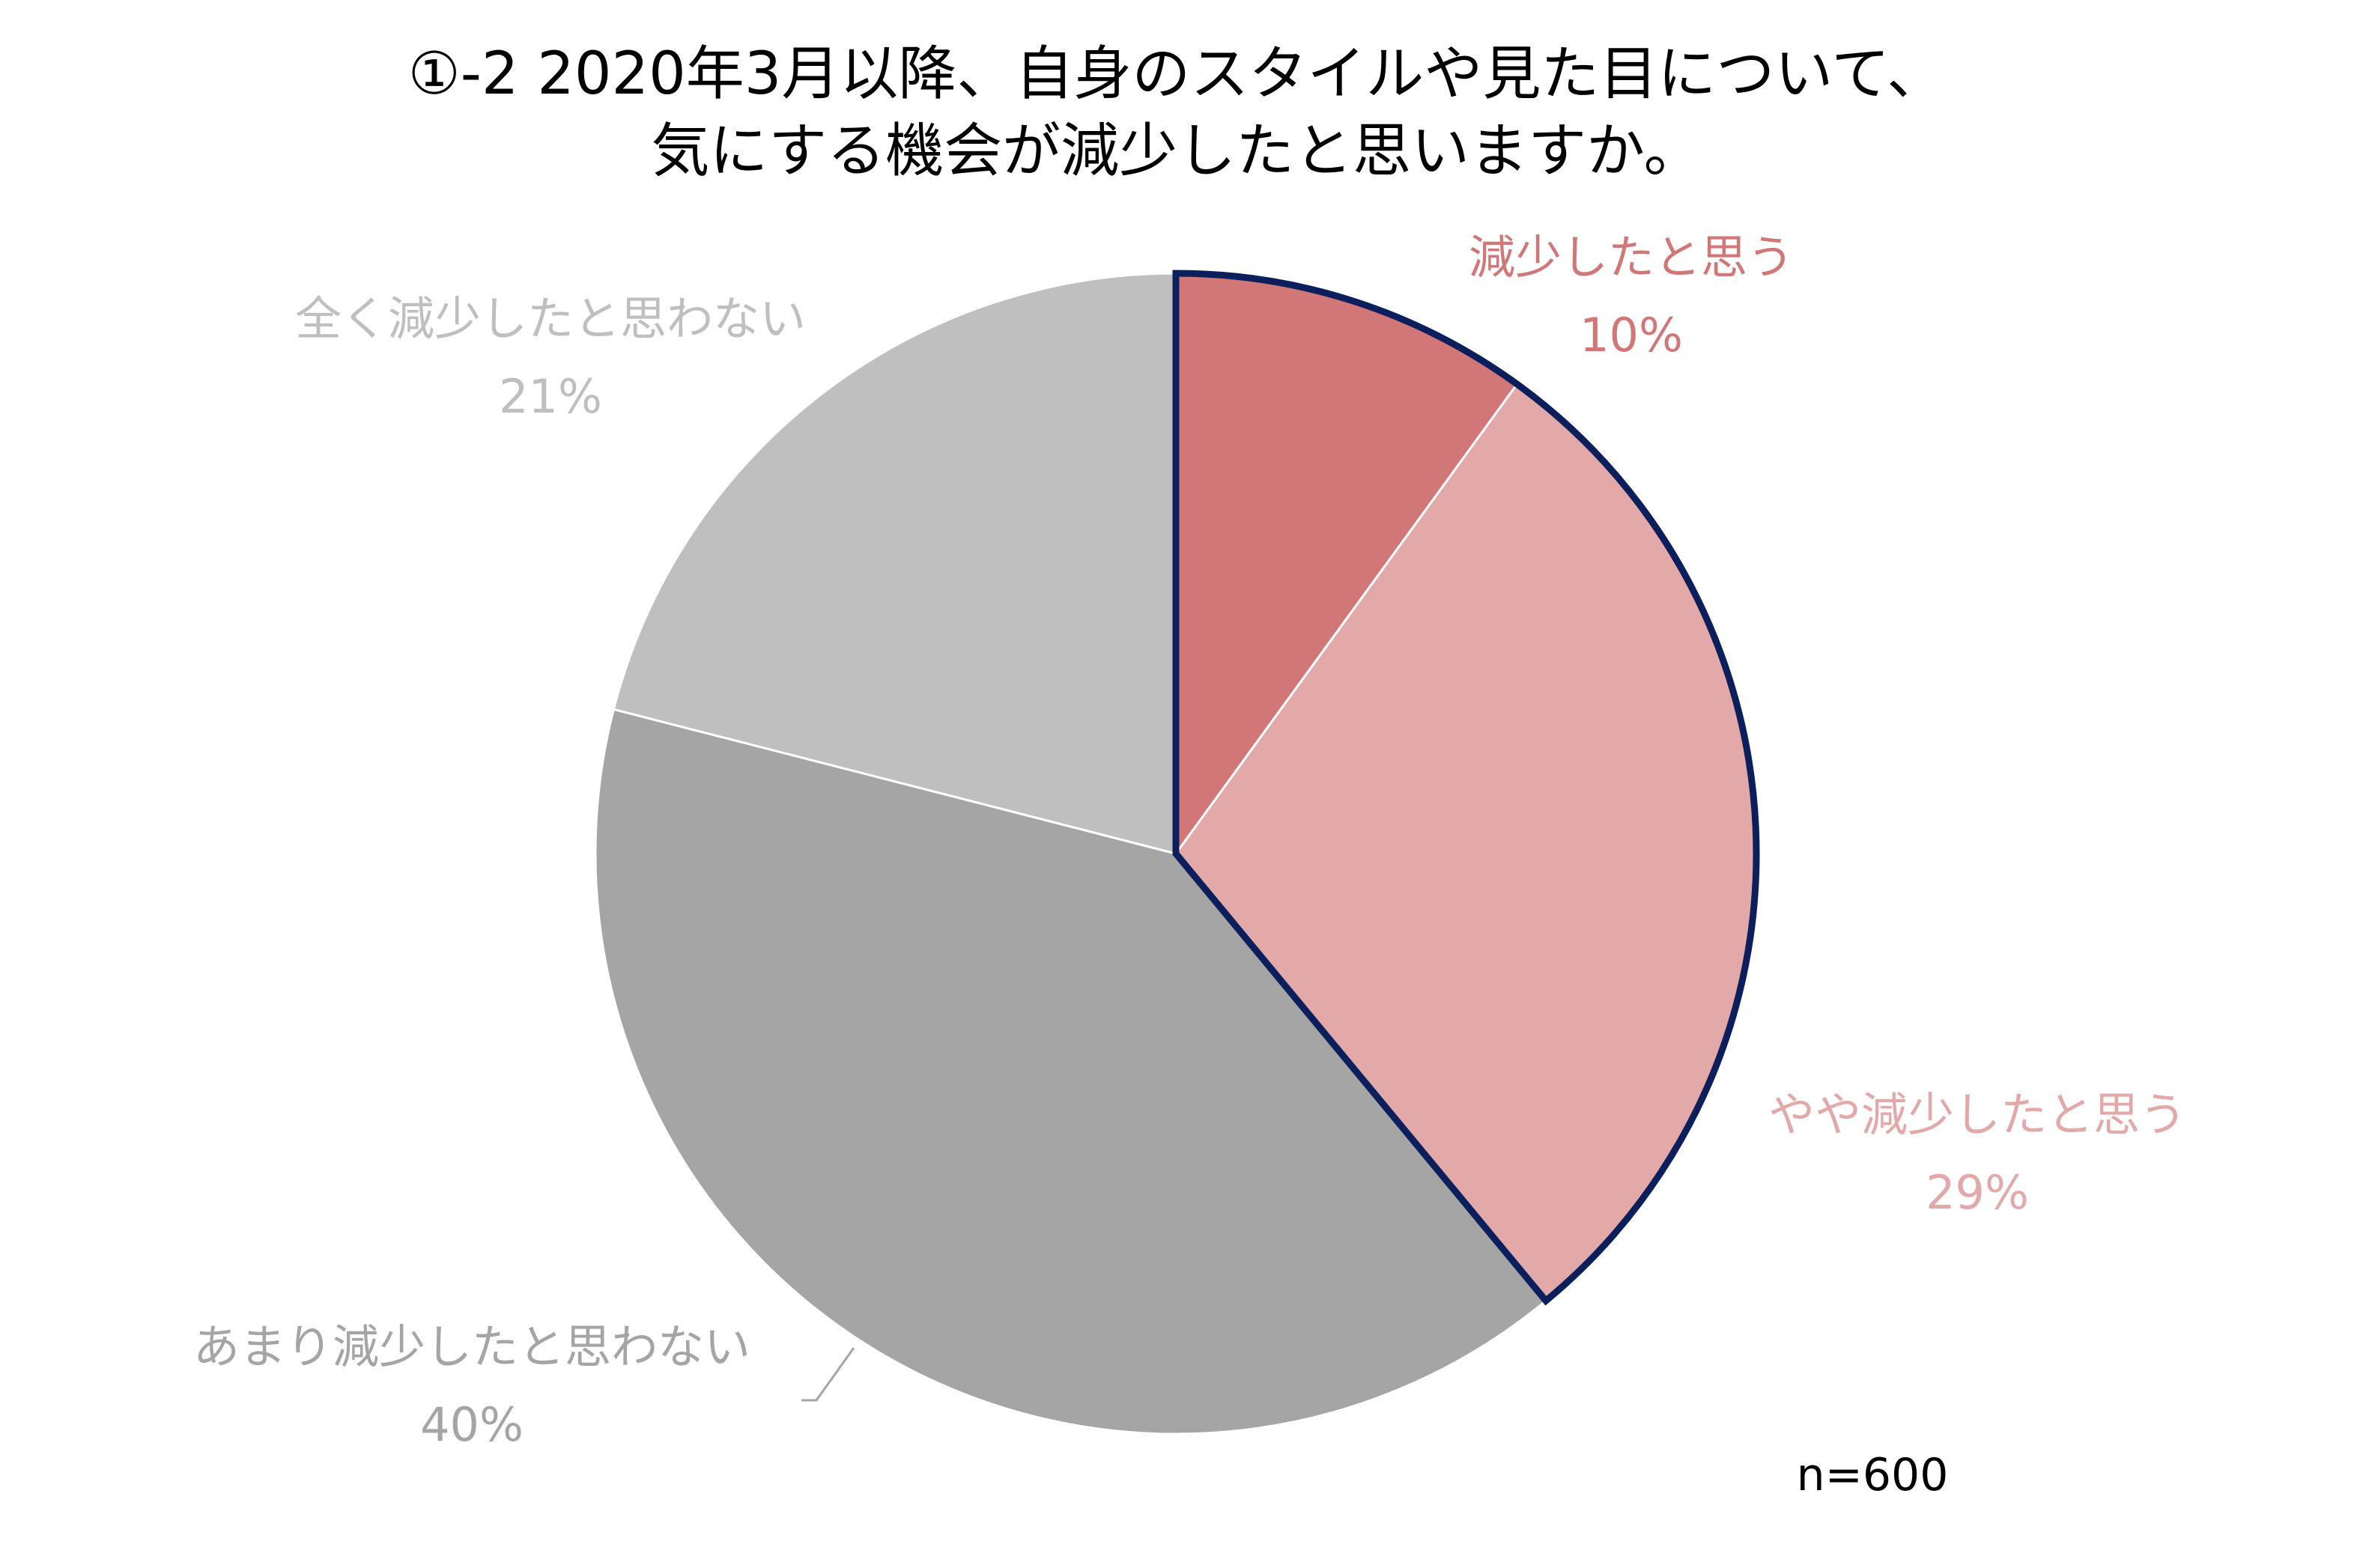 The height and width of the screenshot is (1568, 2354). Describe the element at coordinates (1632, 257) in the screenshot. I see `slice-label-1: 減少したと思う` at that location.